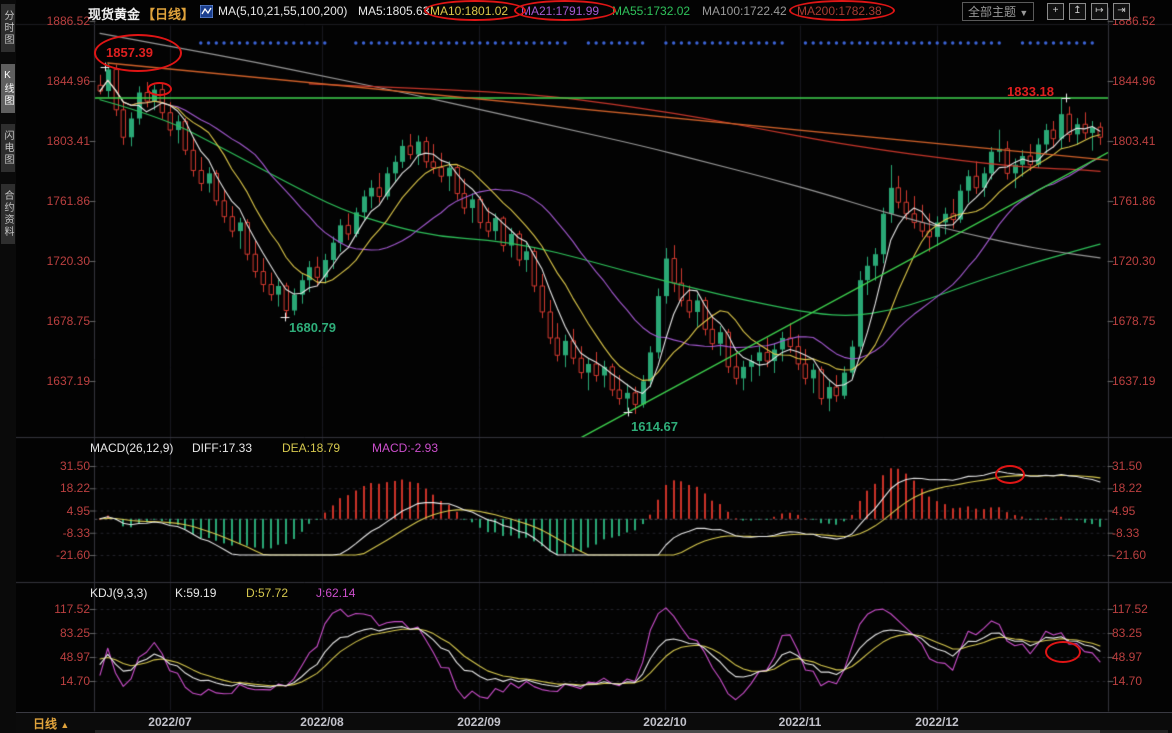 Image resolution: width=1172 pixels, height=733 pixels. I want to click on price-axis-label-right: 1678.75, so click(1134, 320).